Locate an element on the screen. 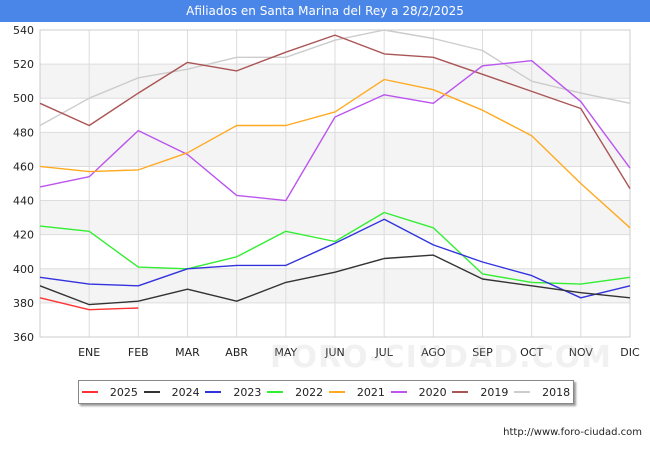 The image size is (650, 450). x-tick-label: ABR is located at coordinates (236, 352).